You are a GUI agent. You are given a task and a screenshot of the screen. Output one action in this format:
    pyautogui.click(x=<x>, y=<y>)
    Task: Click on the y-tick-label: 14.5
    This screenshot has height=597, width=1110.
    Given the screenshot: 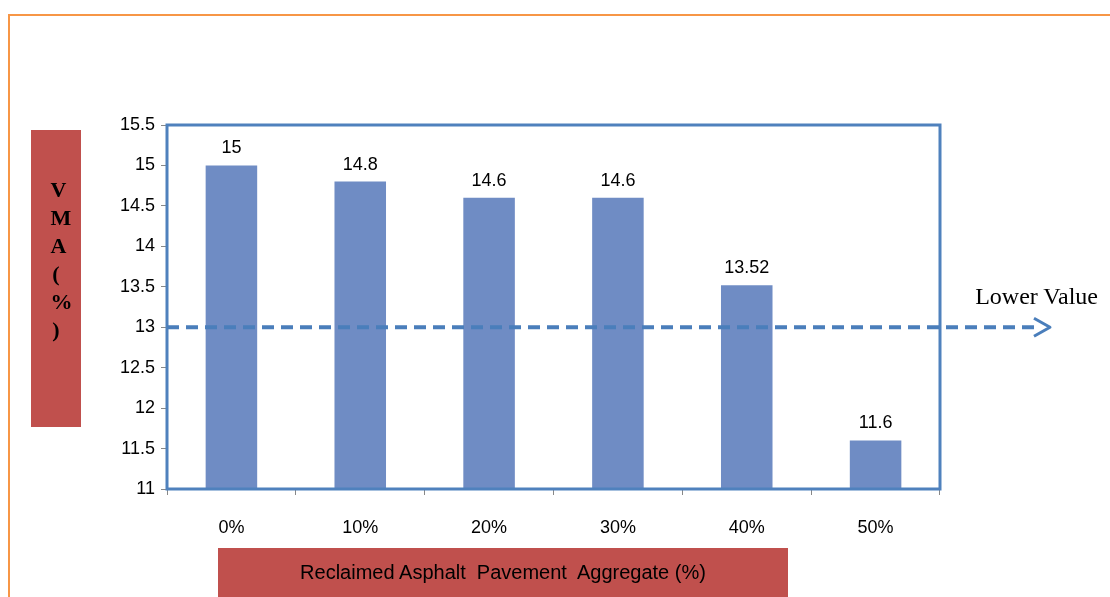 What is the action you would take?
    pyautogui.click(x=137, y=204)
    